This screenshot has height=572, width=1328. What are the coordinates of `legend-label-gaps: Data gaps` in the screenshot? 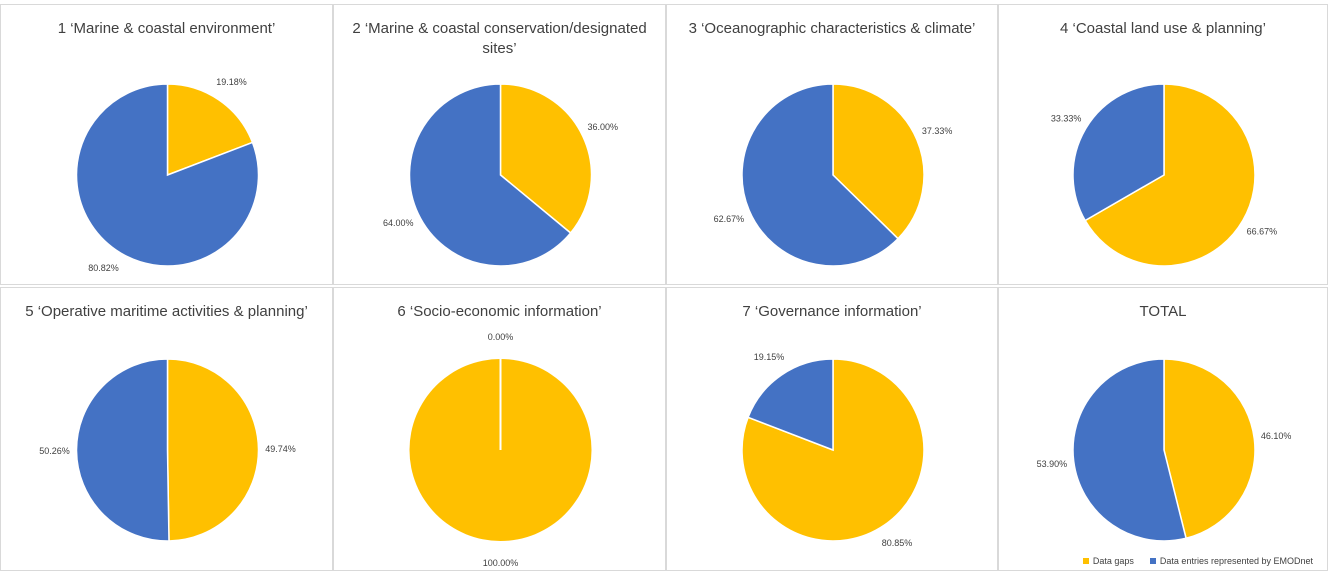 It's located at (1113, 561).